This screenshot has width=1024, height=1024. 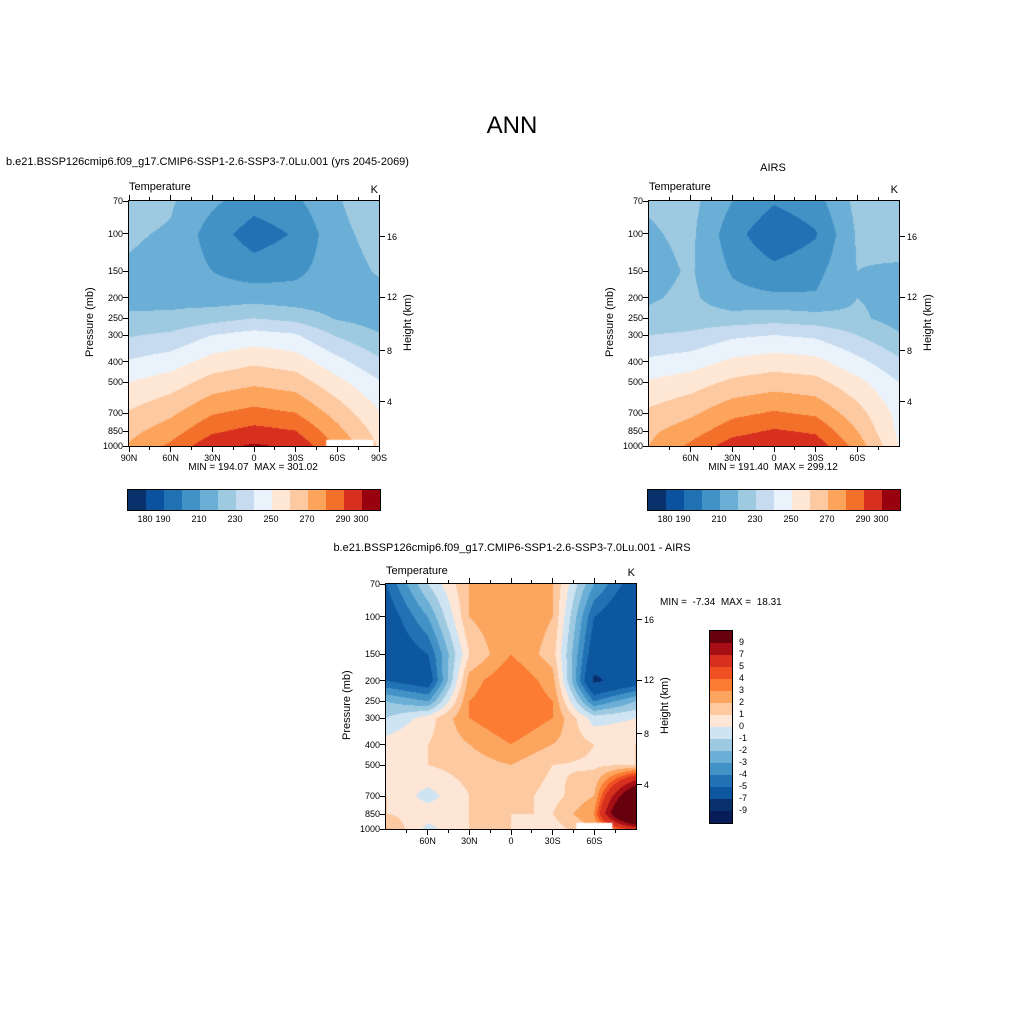 I want to click on colorbar-tick-label: 7, so click(x=742, y=654).